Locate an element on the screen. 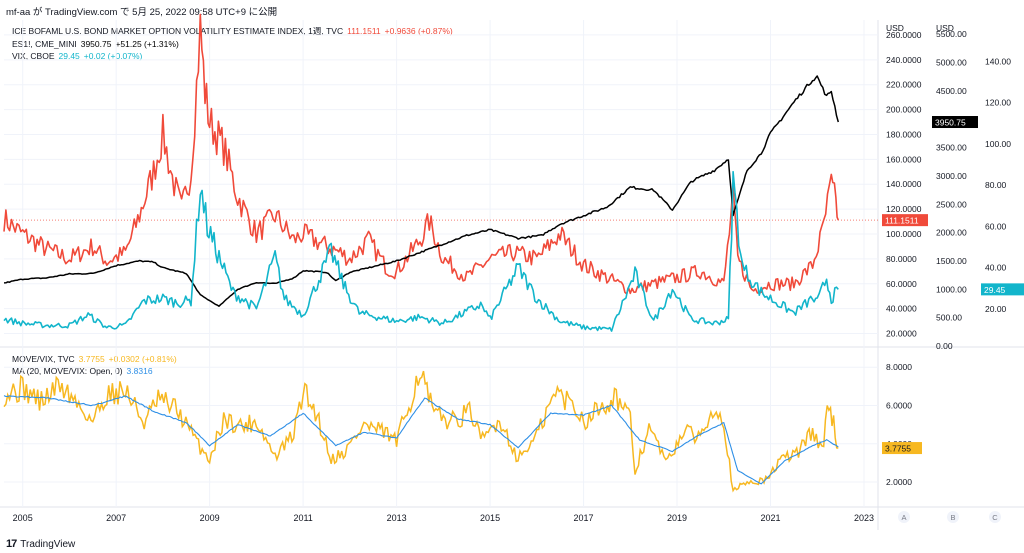 Image resolution: width=1024 pixels, height=553 pixels. x-tick-label: 2009 is located at coordinates (210, 518).